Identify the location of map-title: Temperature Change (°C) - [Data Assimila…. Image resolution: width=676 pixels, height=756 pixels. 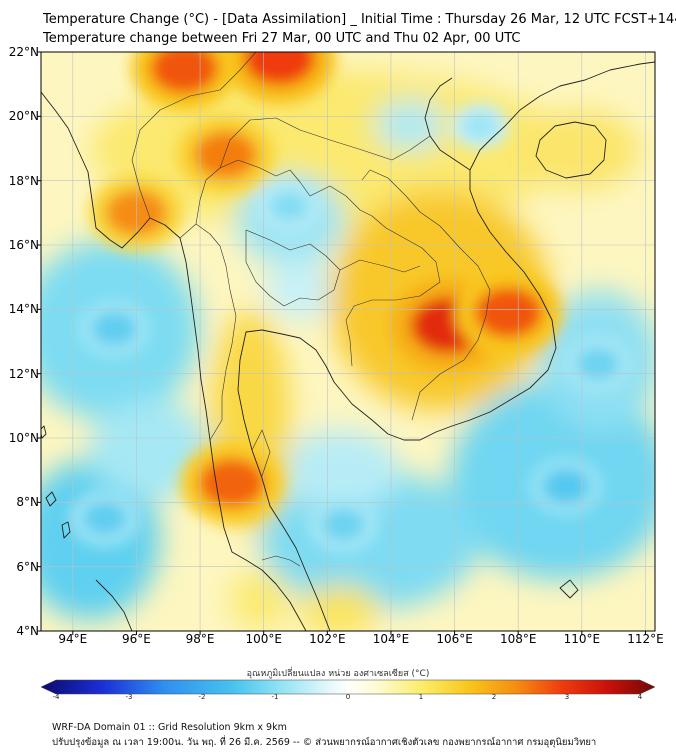
(359, 19).